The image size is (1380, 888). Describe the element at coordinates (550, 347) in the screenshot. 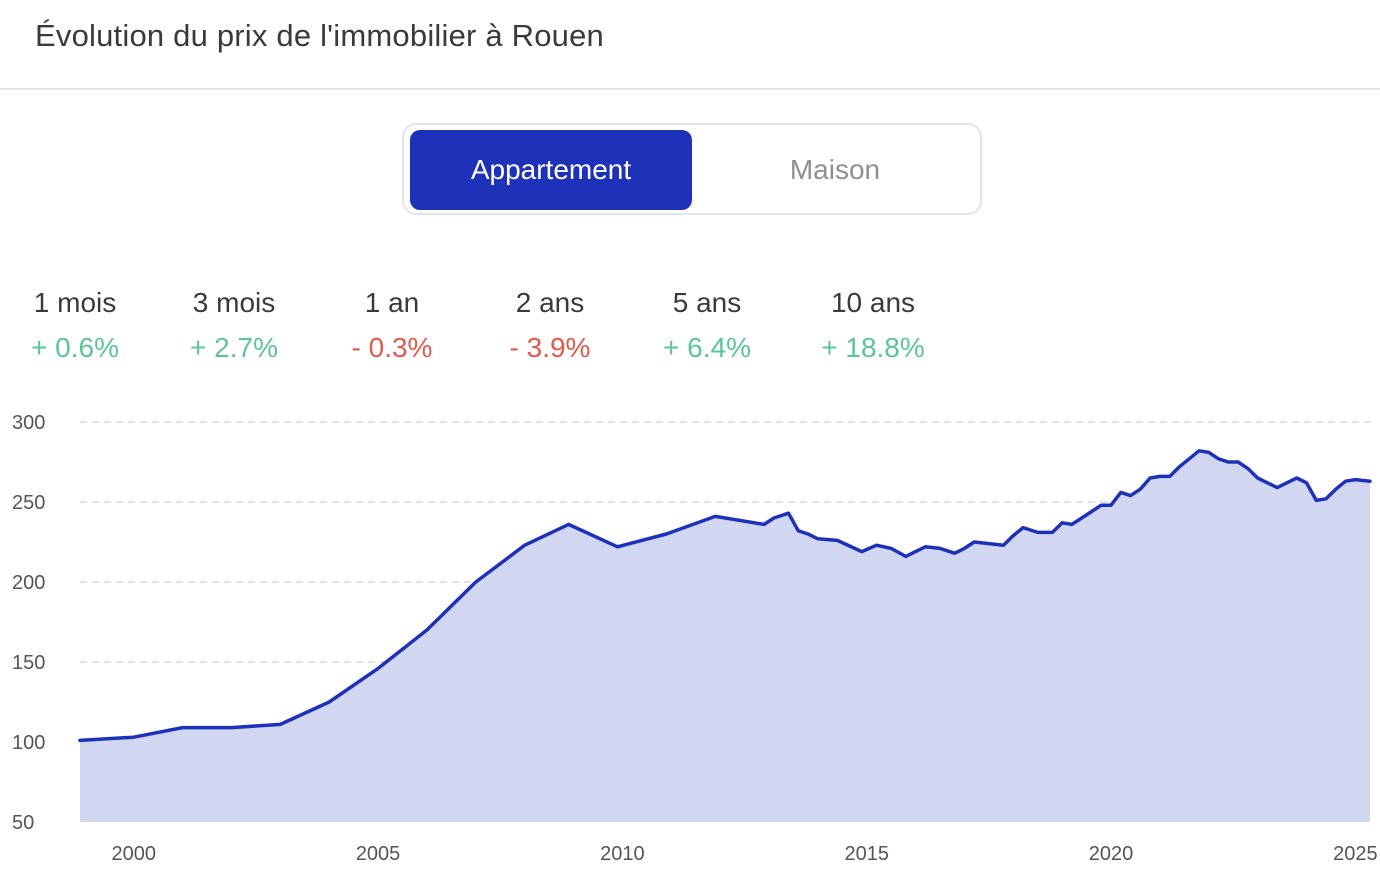

I see `stat-value: - 3.9%` at that location.